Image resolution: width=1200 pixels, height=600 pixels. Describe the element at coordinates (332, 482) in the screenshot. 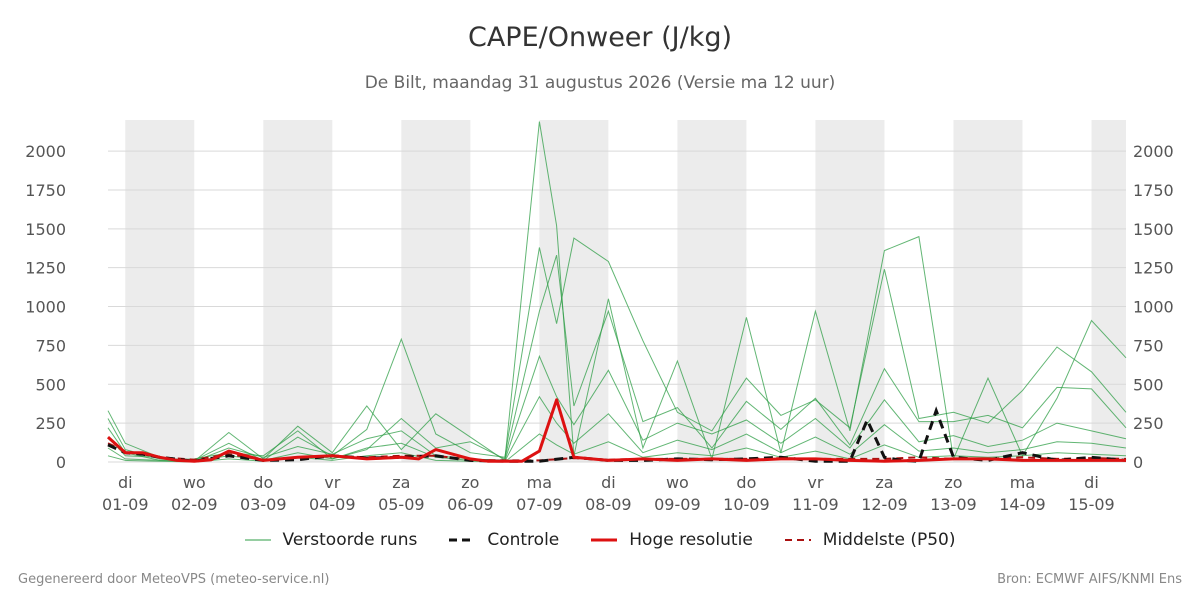

I see `x-tick-day-3: vr` at that location.